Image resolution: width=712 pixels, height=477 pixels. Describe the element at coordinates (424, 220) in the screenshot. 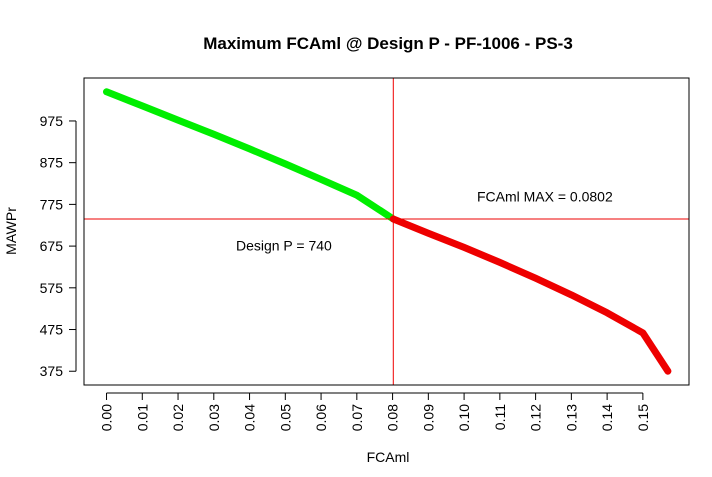

I see `annotations: FCAml MAX = 0.0802 Design P = 740` at that location.